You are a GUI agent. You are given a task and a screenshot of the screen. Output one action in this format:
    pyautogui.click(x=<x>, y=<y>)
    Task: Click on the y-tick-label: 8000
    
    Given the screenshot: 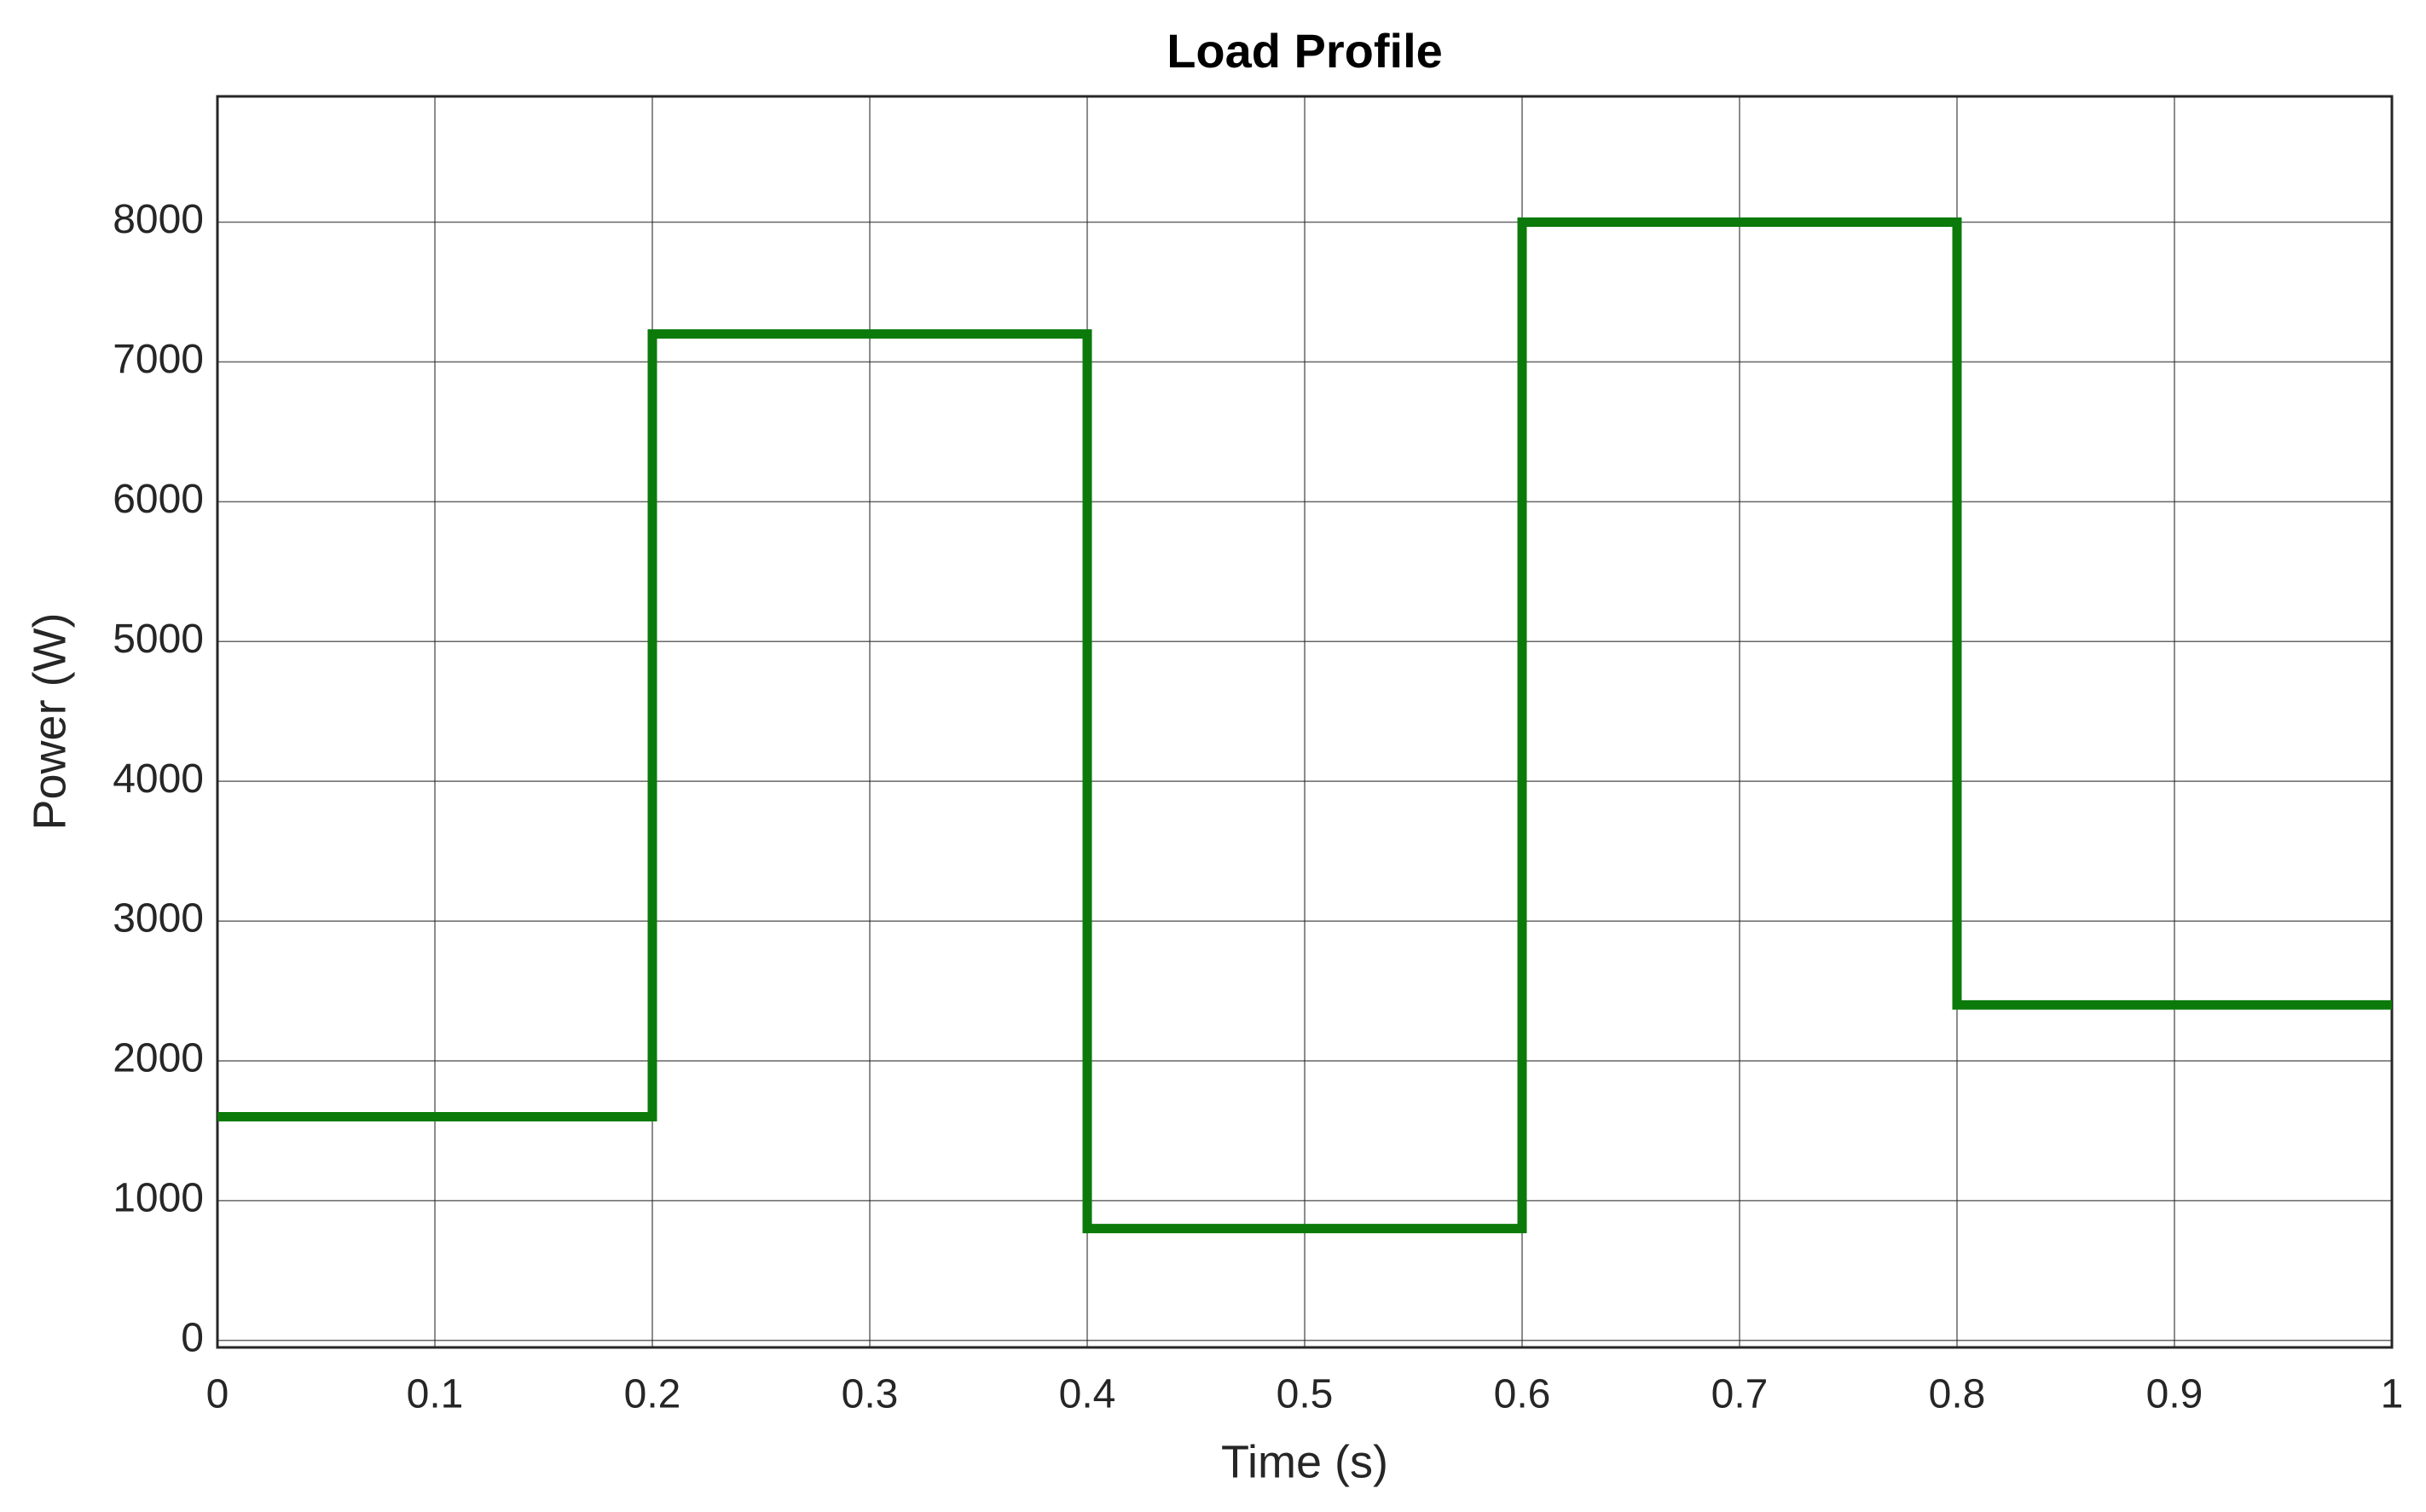 What is the action you would take?
    pyautogui.click(x=159, y=219)
    